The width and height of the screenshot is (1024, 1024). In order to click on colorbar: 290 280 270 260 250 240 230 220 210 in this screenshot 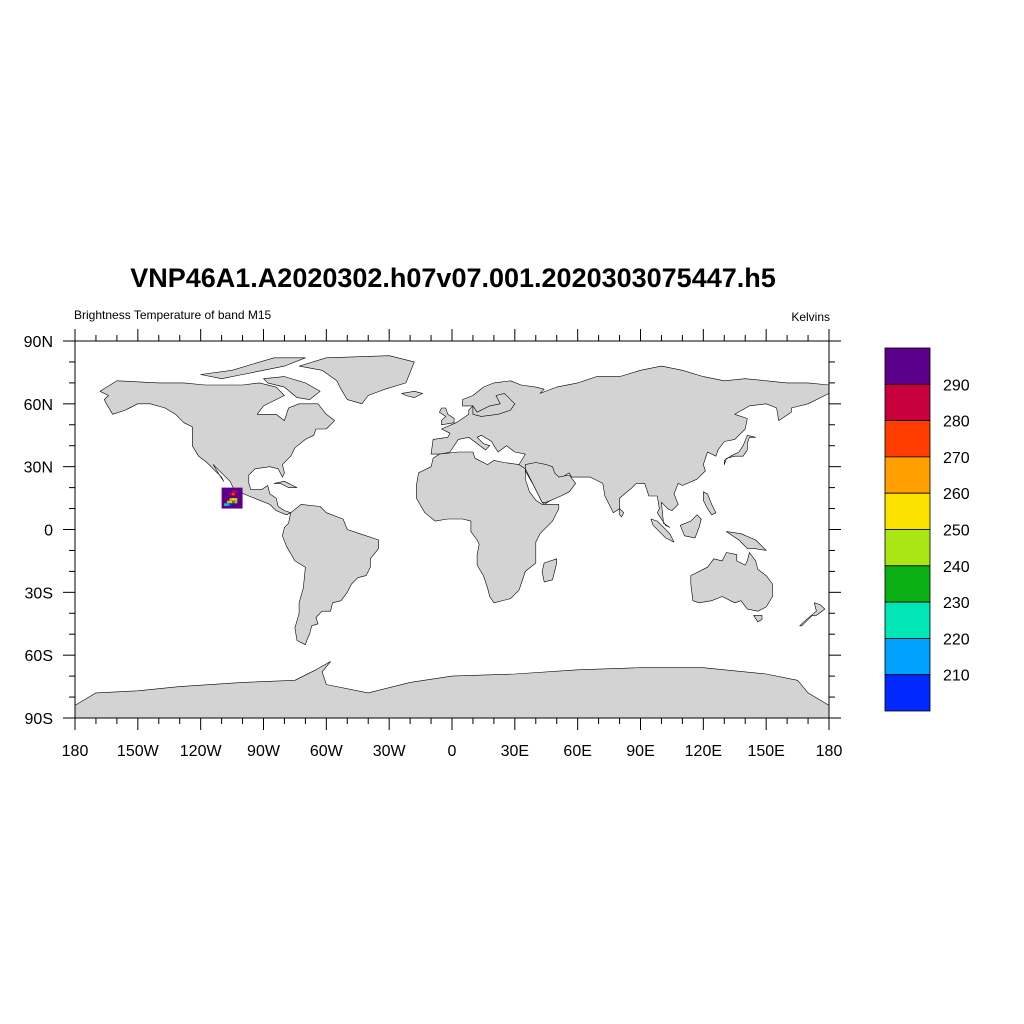, I will do `click(927, 529)`.